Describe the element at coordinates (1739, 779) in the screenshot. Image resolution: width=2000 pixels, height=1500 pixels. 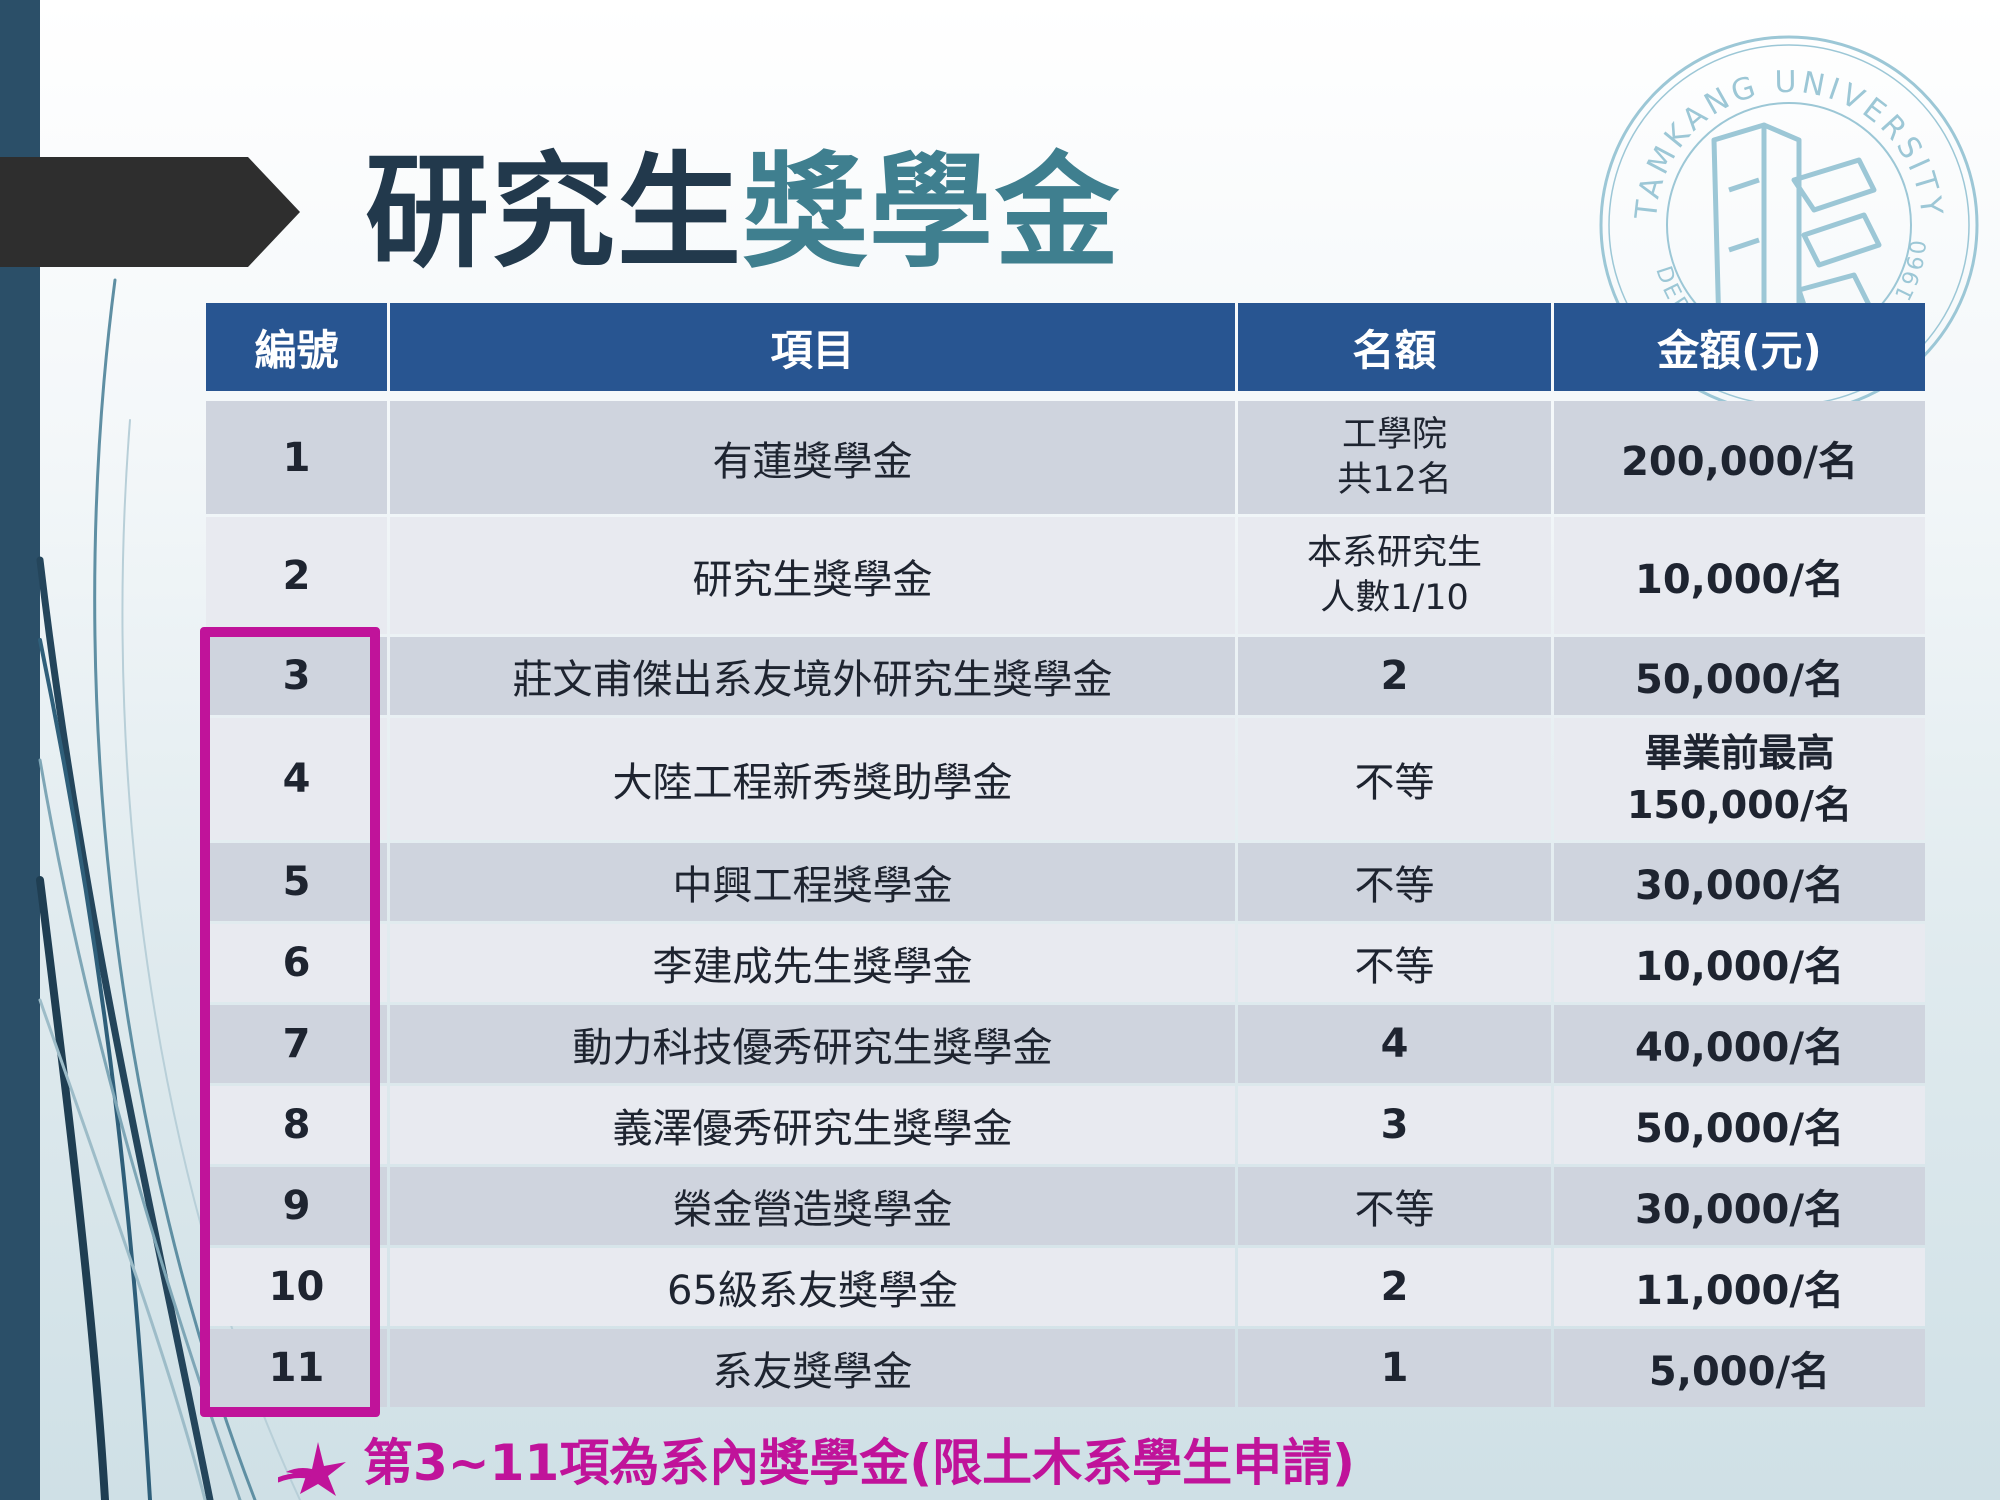
I see `row-amount: 畢業前最高 150,000/名` at that location.